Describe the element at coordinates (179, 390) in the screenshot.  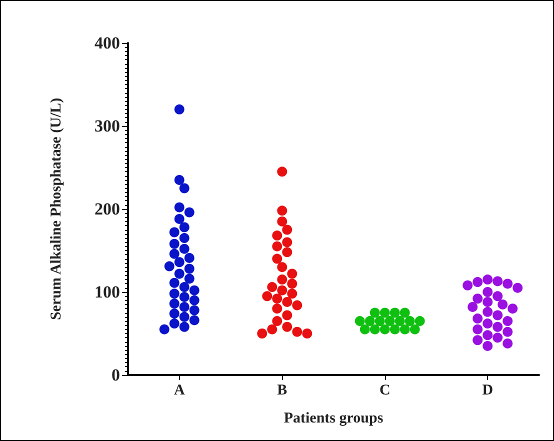
I see `x-tick-label: A` at that location.